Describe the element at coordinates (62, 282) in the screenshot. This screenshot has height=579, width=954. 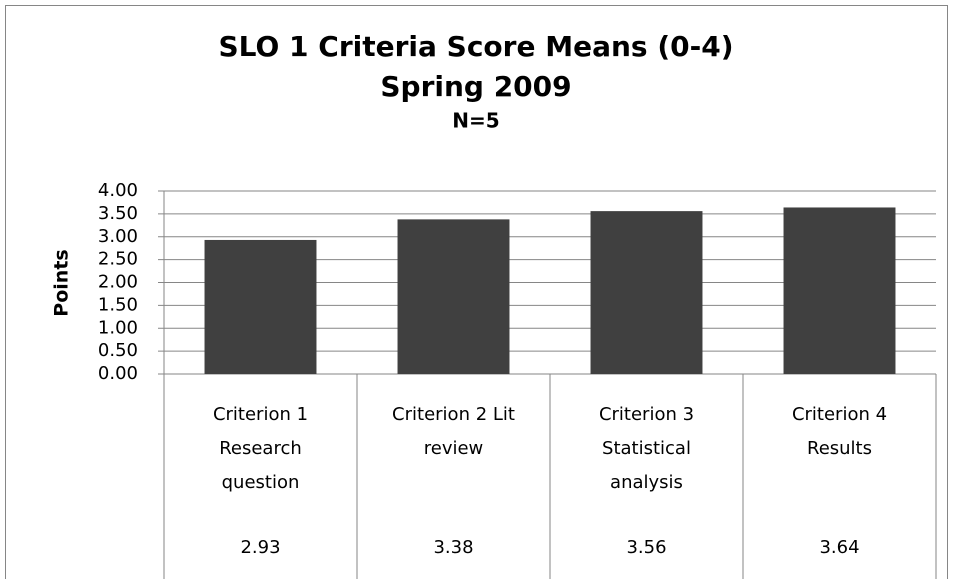
I see `y-axis-label: Points` at that location.